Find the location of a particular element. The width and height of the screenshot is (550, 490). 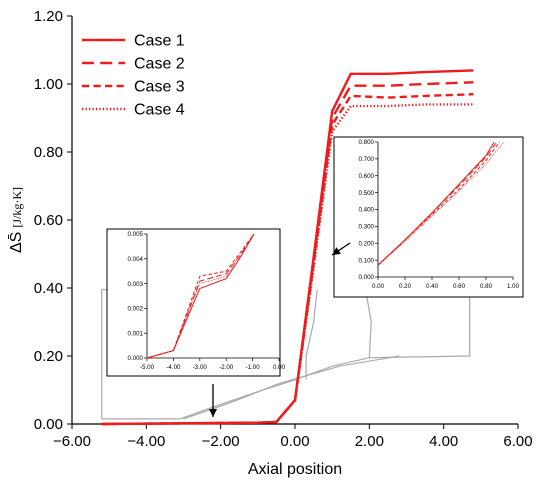

legend: Case 1 Case 2 Case 3 Case 4 is located at coordinates (133, 76).